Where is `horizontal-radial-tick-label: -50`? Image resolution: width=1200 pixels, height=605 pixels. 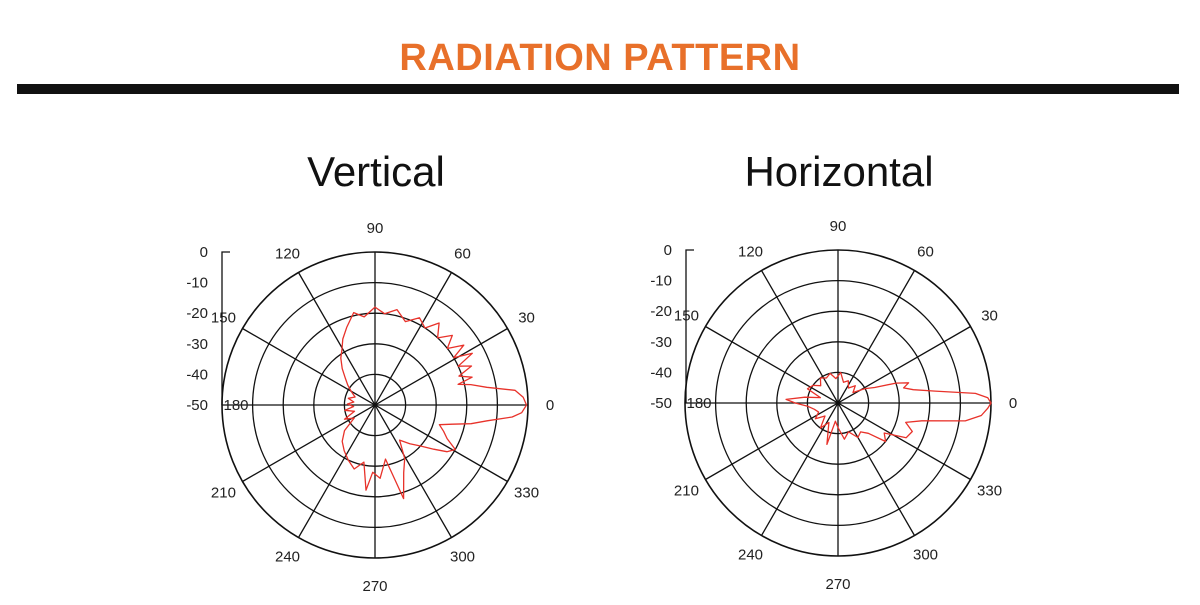
horizontal-radial-tick-label: -50 is located at coordinates (661, 403).